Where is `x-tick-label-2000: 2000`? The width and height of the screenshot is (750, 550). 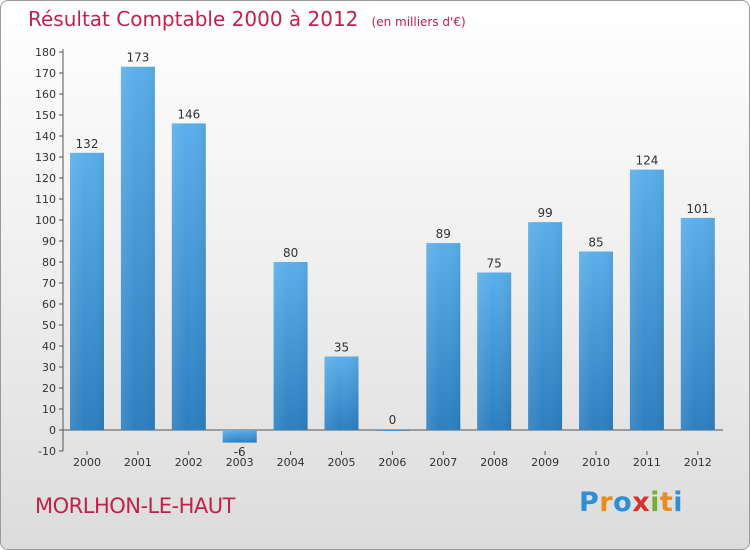
x-tick-label-2000: 2000 is located at coordinates (87, 462).